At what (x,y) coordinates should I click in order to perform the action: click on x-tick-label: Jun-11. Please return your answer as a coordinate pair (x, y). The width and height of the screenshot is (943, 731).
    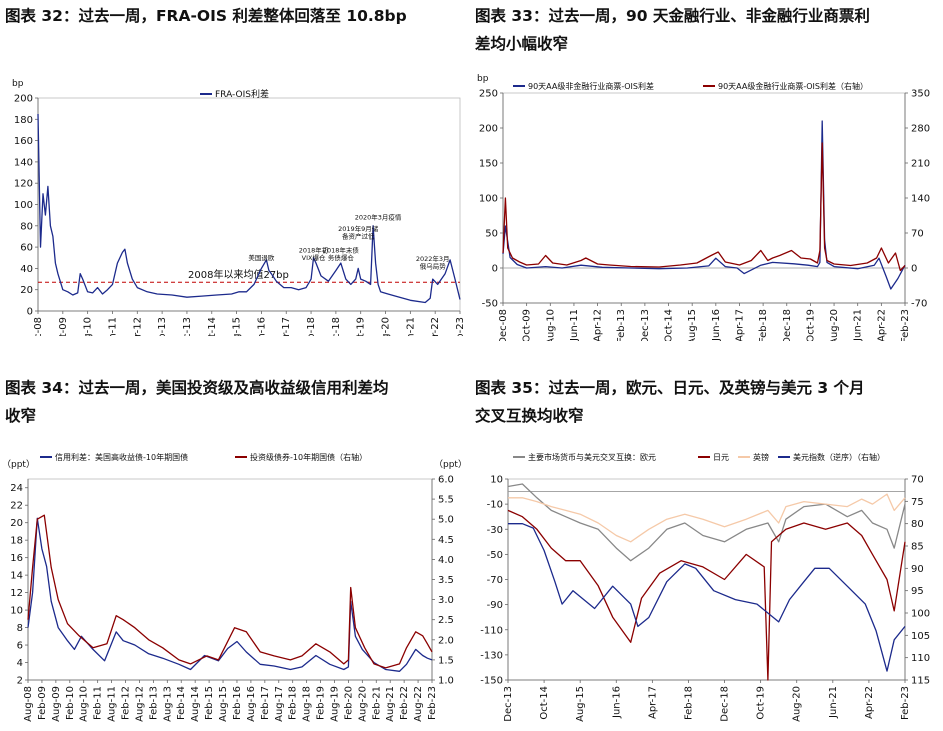
    Looking at the image, I should click on (574, 325).